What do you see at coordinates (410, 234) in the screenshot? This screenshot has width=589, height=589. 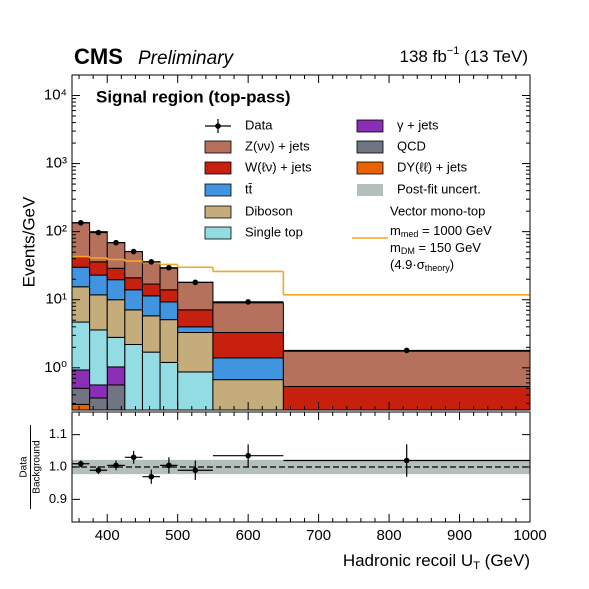 I see `legend-sublabel-sub: med` at bounding box center [410, 234].